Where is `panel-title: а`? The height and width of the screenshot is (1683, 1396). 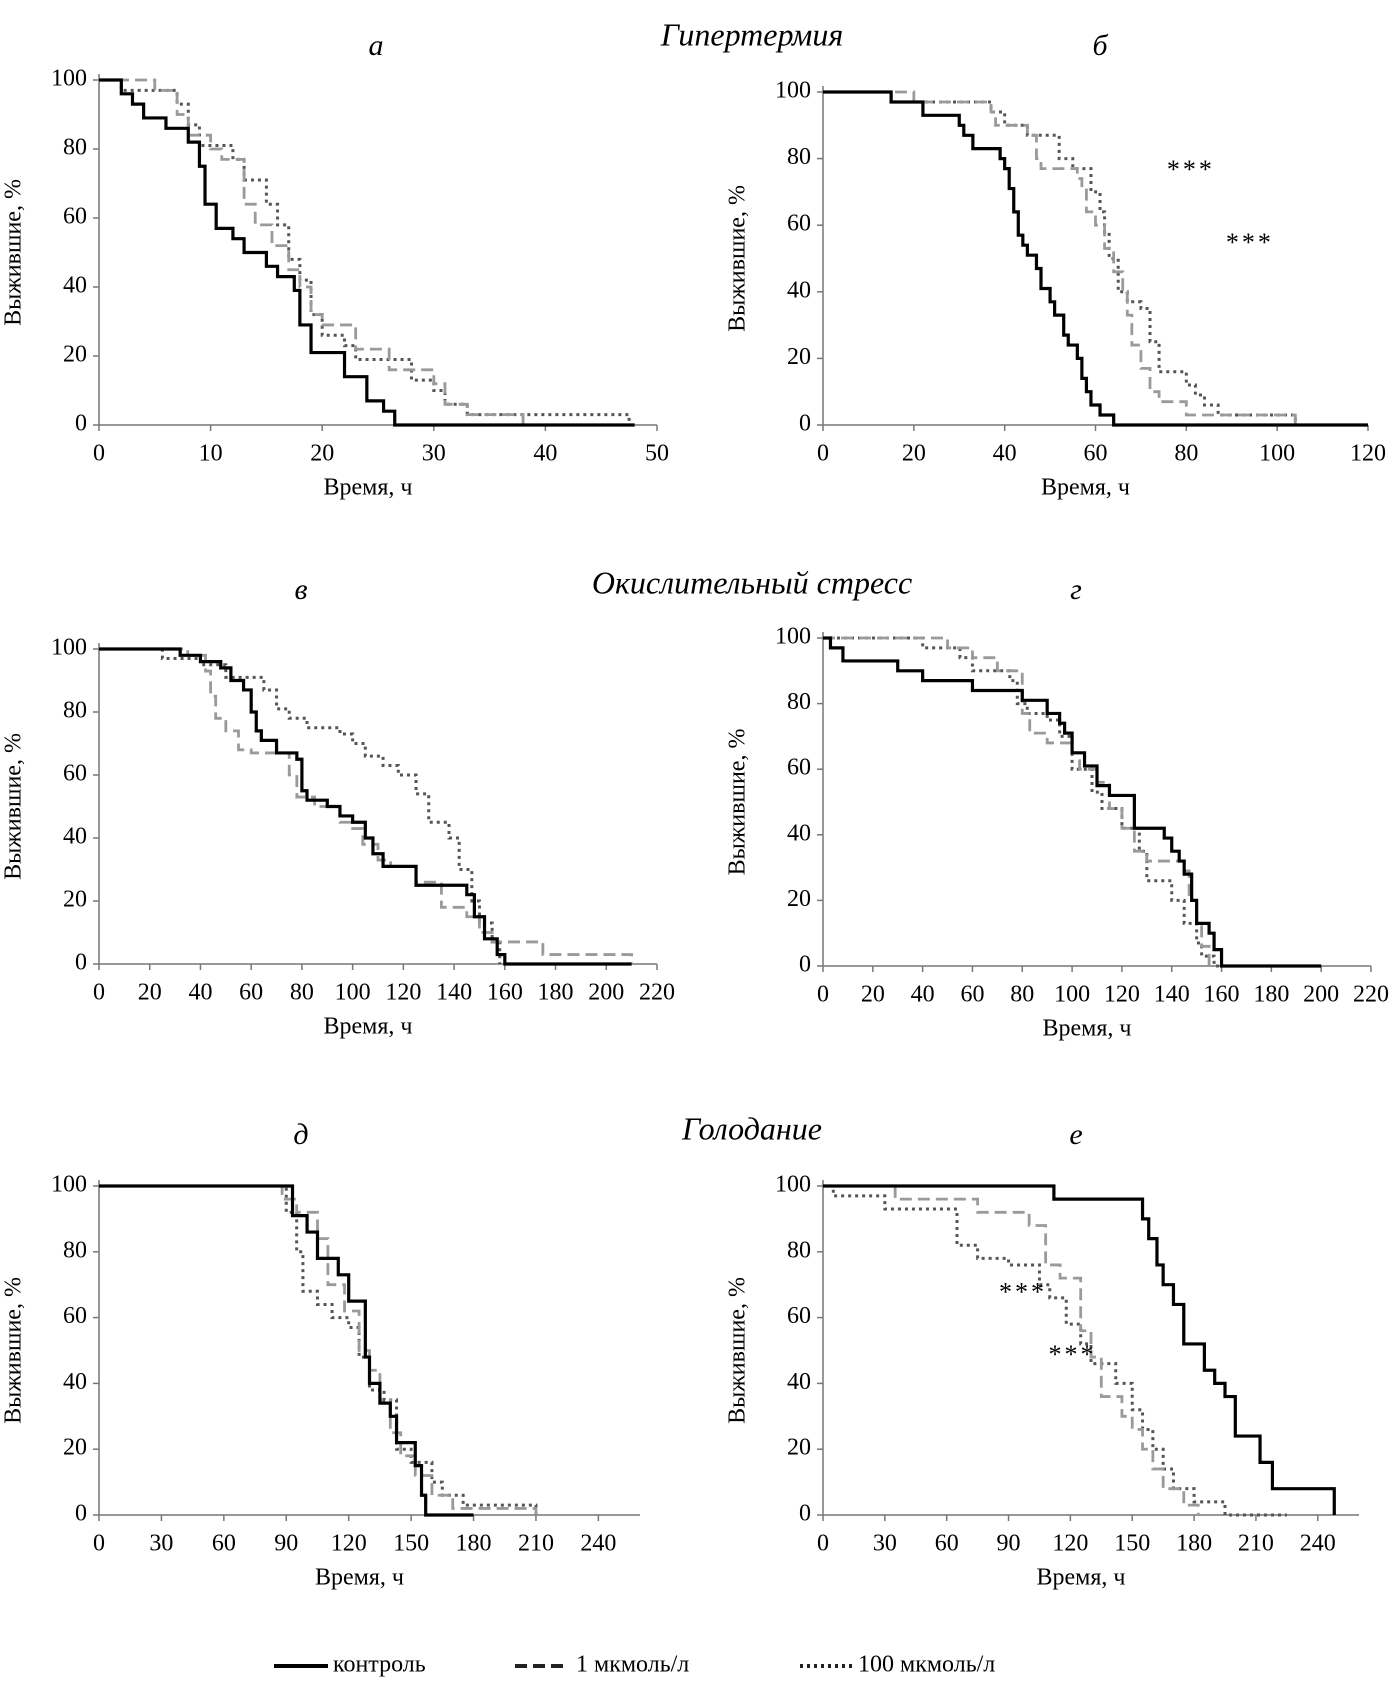 panel-title: а is located at coordinates (376, 45).